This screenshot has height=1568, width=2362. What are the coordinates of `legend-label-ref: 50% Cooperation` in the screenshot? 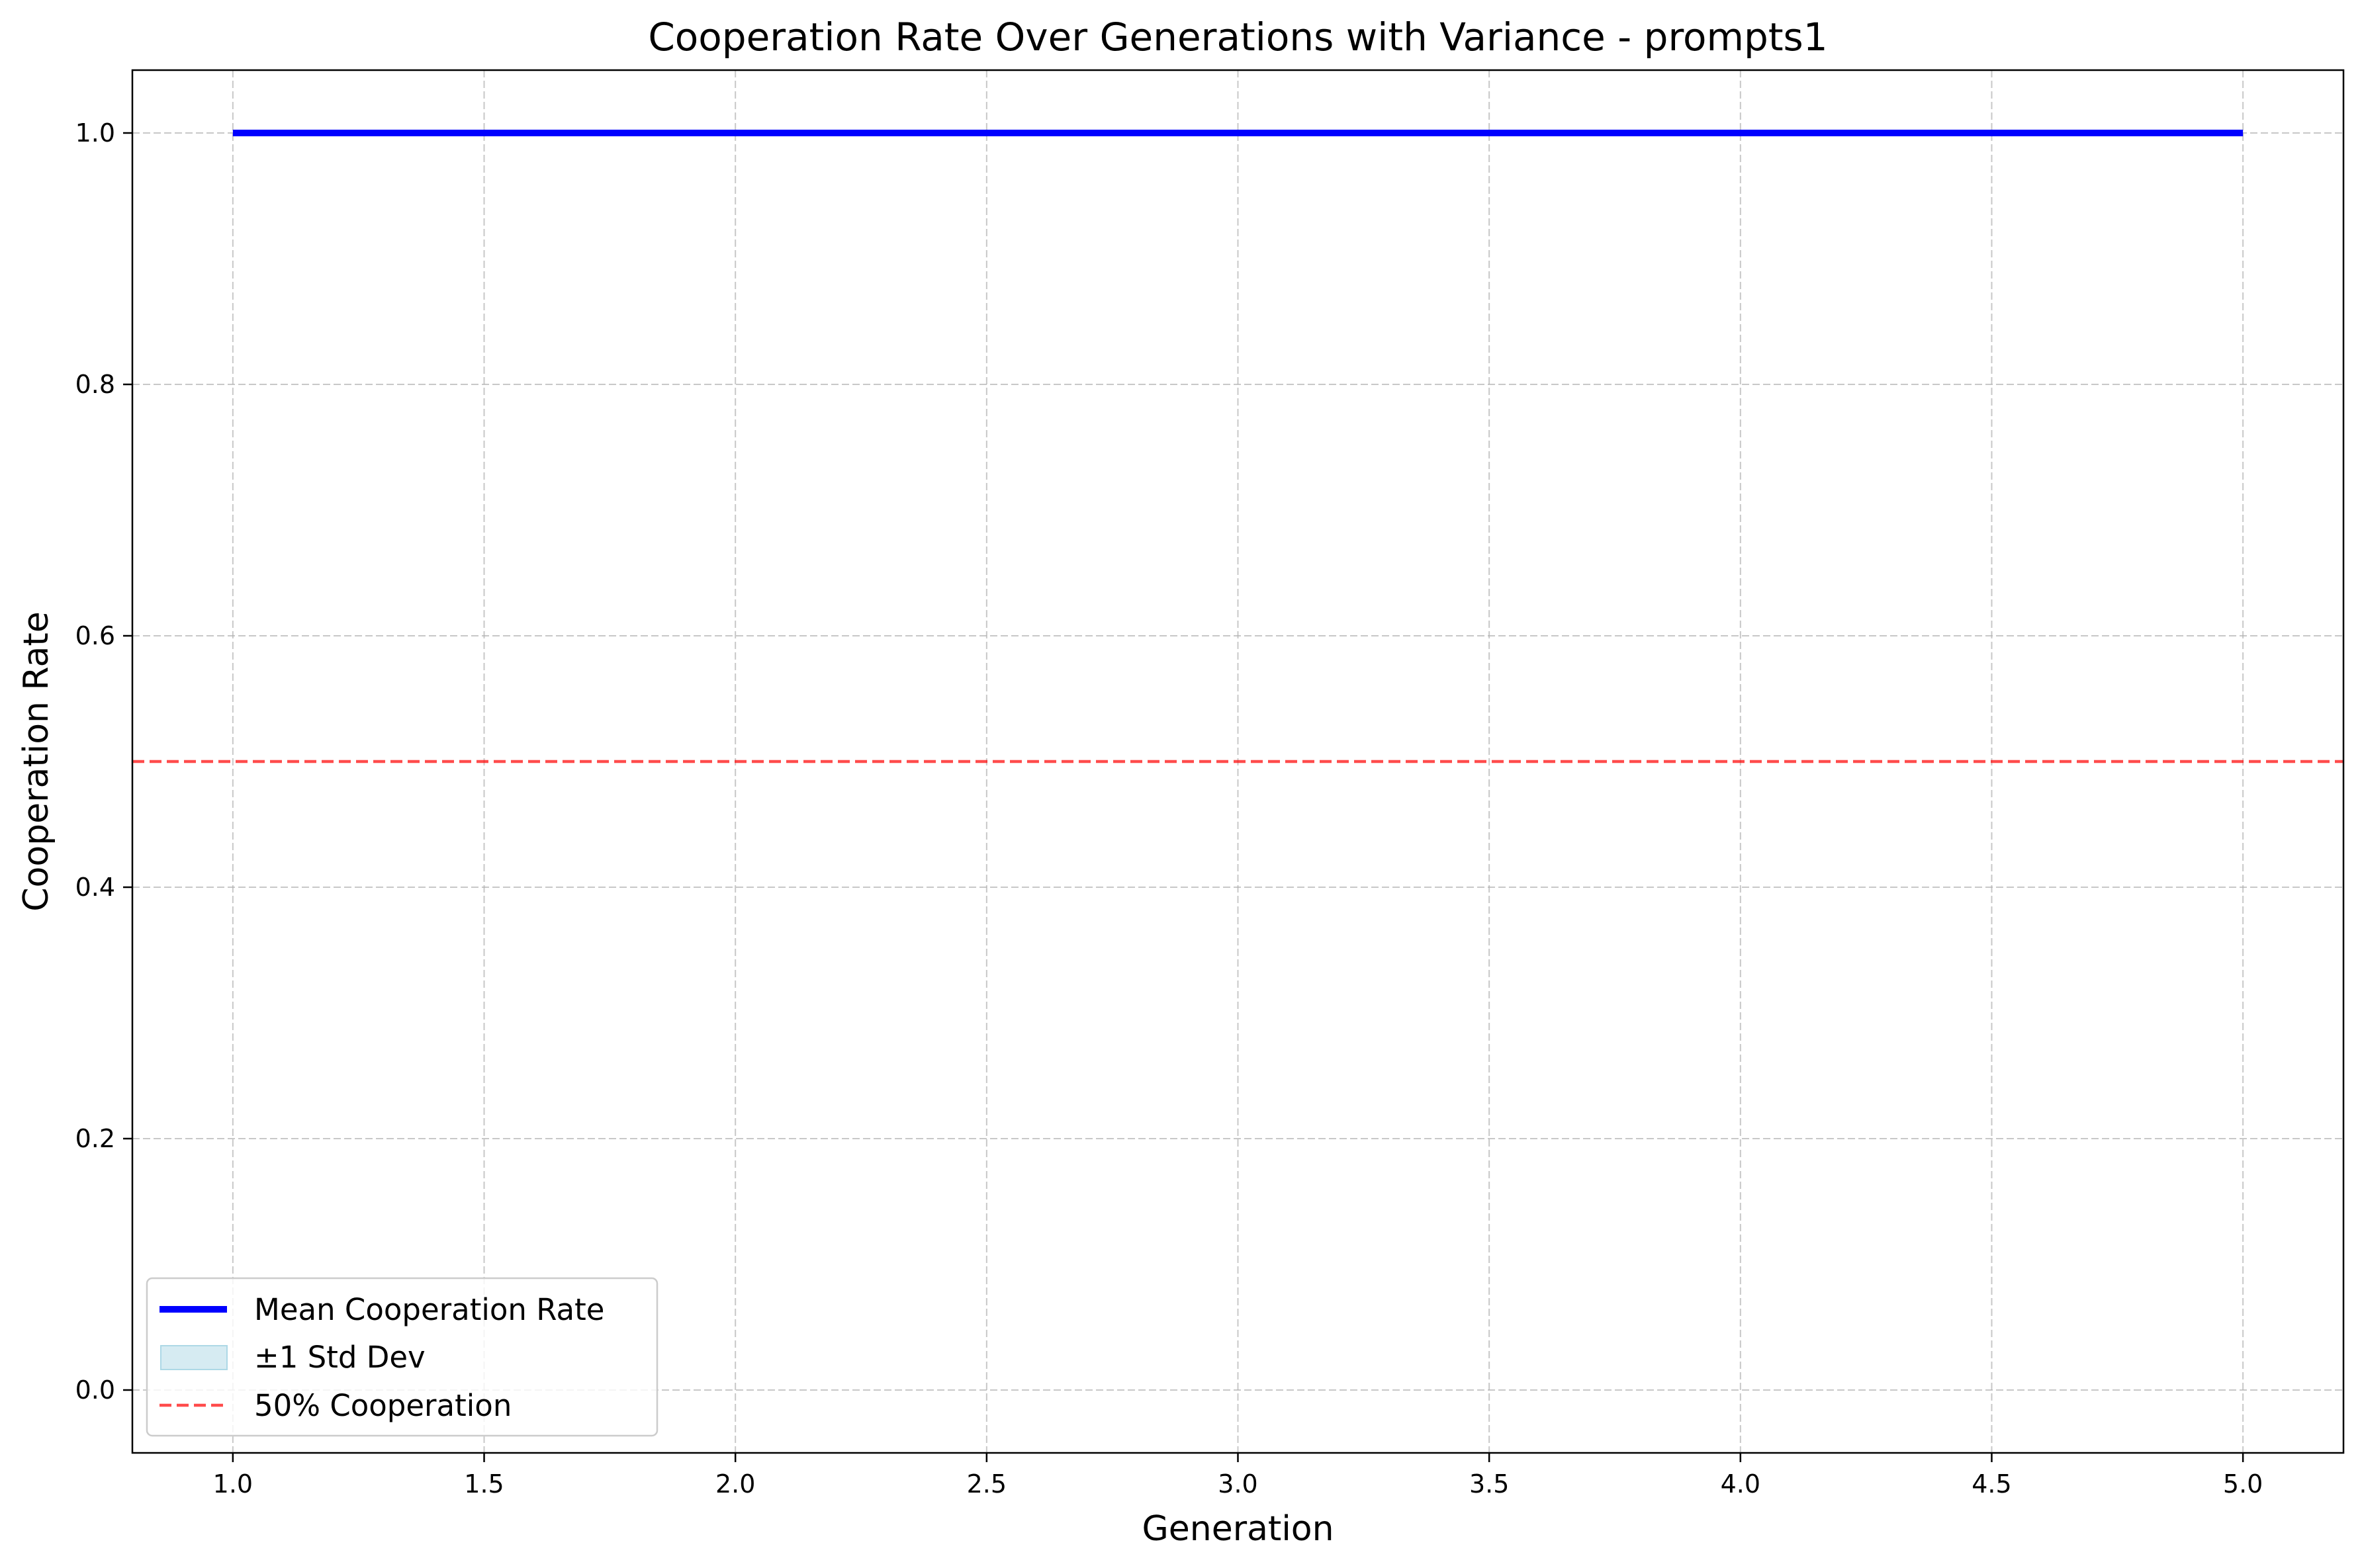 It's located at (383, 1405).